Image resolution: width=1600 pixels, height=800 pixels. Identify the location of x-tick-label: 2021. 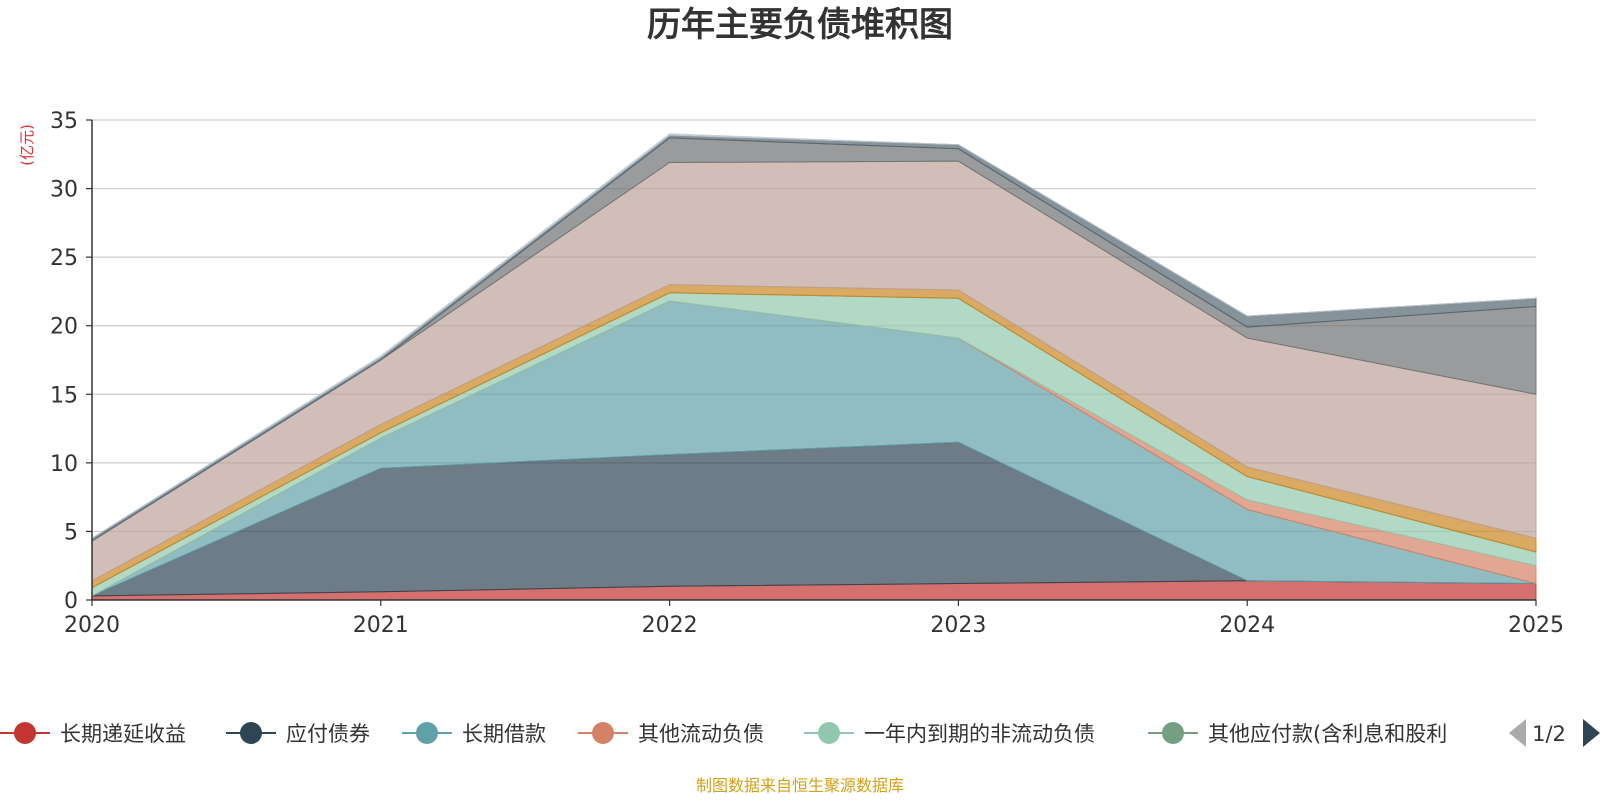
(381, 625).